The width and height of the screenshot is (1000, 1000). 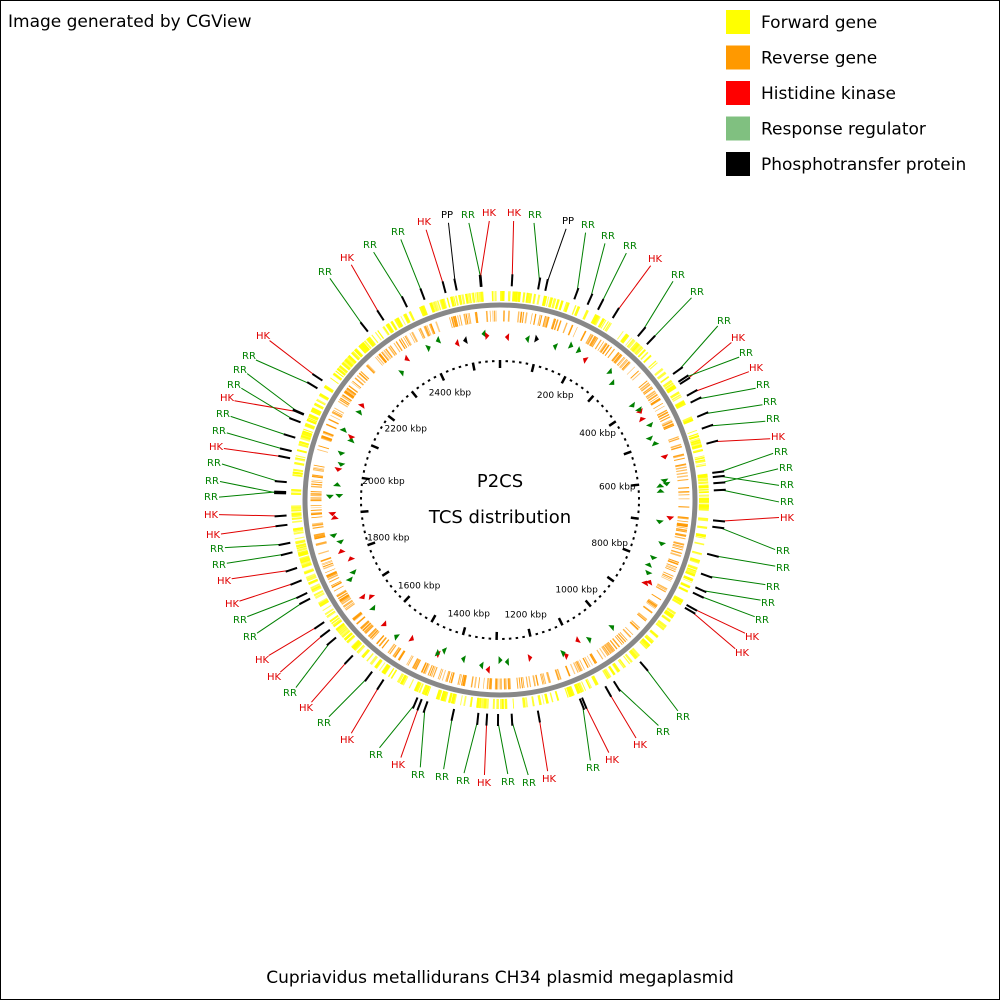 I want to click on legend-swatch, so click(x=738, y=57).